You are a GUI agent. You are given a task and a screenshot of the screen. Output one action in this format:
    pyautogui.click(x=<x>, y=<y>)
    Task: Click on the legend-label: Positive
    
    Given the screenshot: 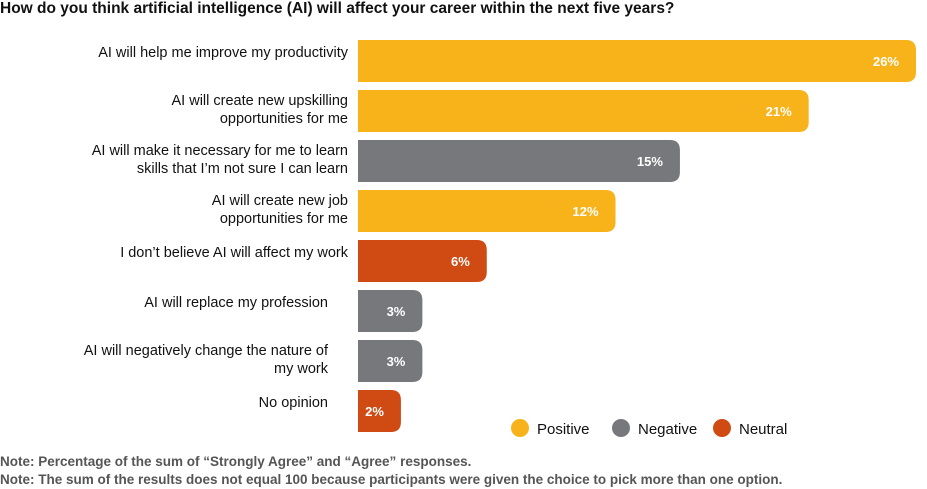 What is the action you would take?
    pyautogui.click(x=563, y=429)
    